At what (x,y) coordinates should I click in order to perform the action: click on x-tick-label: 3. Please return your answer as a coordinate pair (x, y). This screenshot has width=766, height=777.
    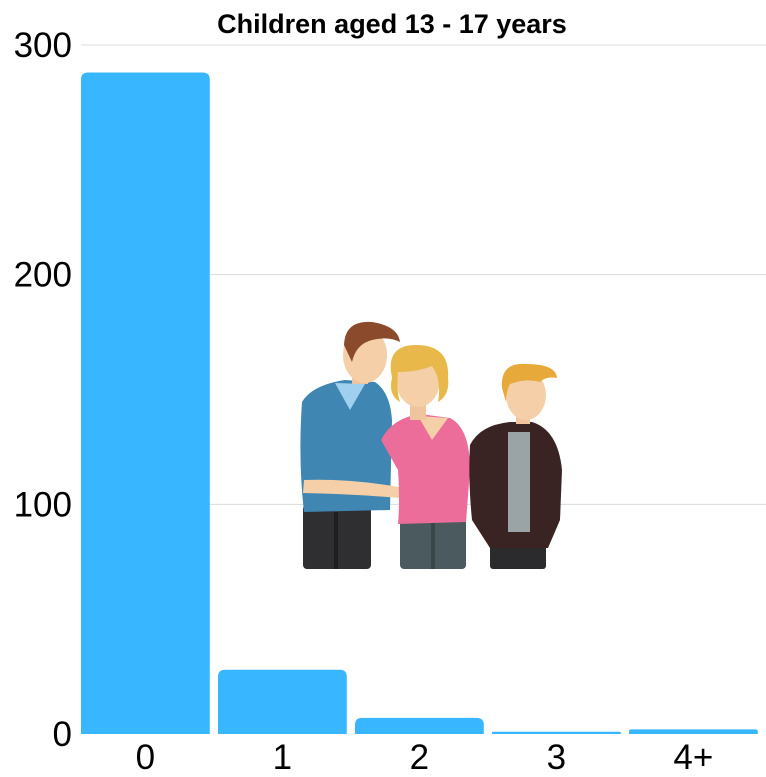
    Looking at the image, I should click on (556, 757).